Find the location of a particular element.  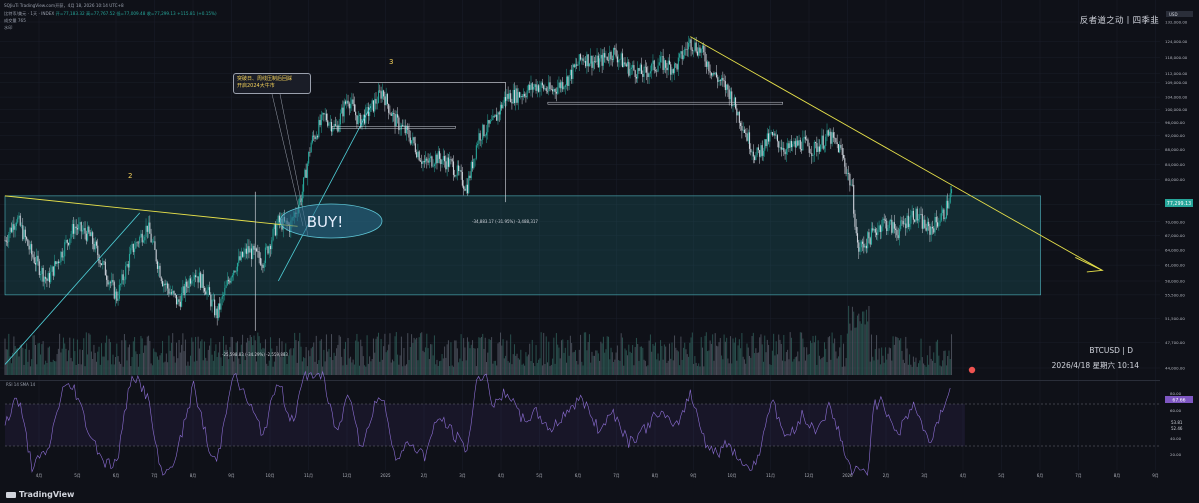

note-box: 突破日、周线压制后回踩 开启2024大牛市 is located at coordinates (272, 83).